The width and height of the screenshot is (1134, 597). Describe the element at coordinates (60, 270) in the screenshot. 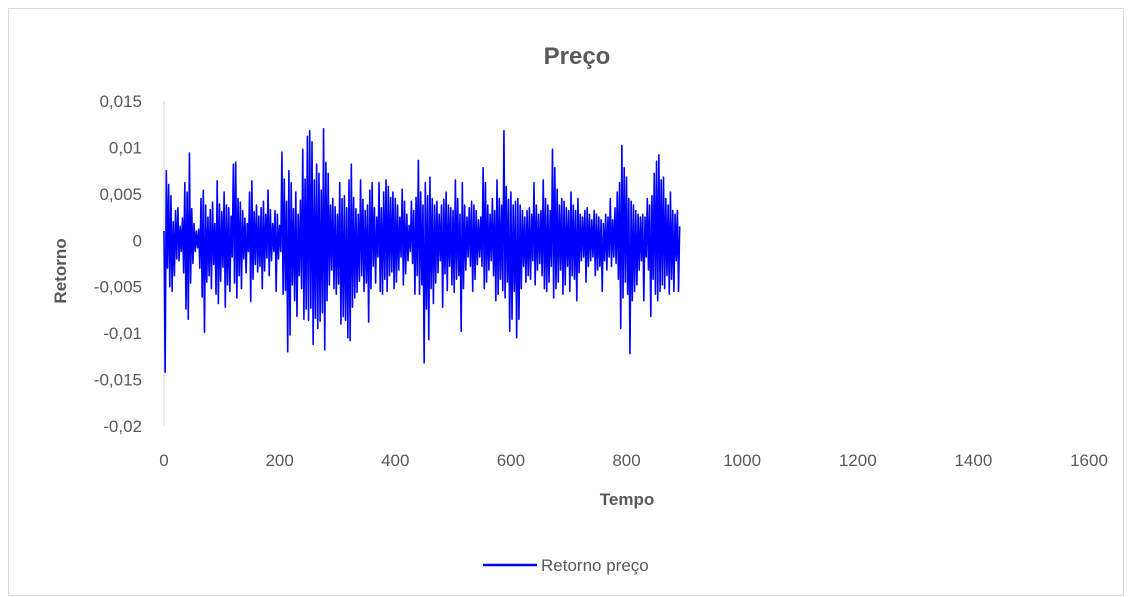

I see `y-axis-title: Retorno` at that location.